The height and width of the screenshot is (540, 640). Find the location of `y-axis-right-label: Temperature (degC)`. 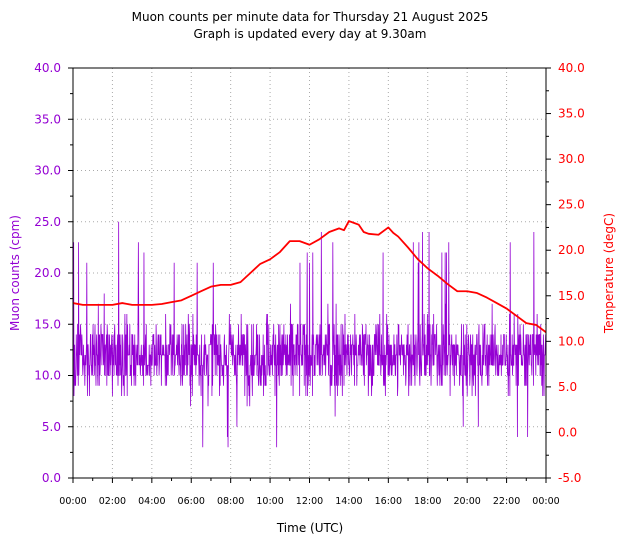

y-axis-right-label: Temperature (degC) is located at coordinates (609, 273).